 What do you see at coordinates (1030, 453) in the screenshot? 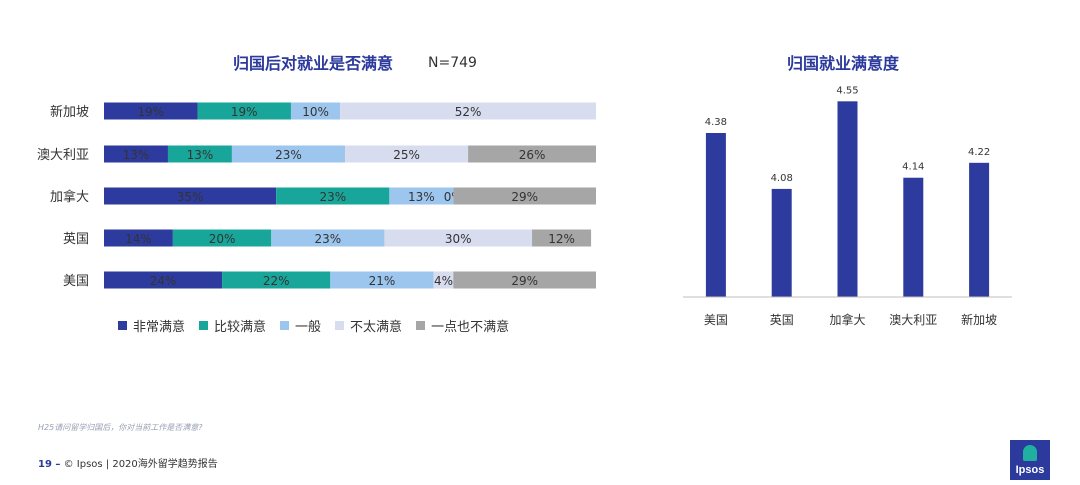
I see `logo-mark-icon` at bounding box center [1030, 453].